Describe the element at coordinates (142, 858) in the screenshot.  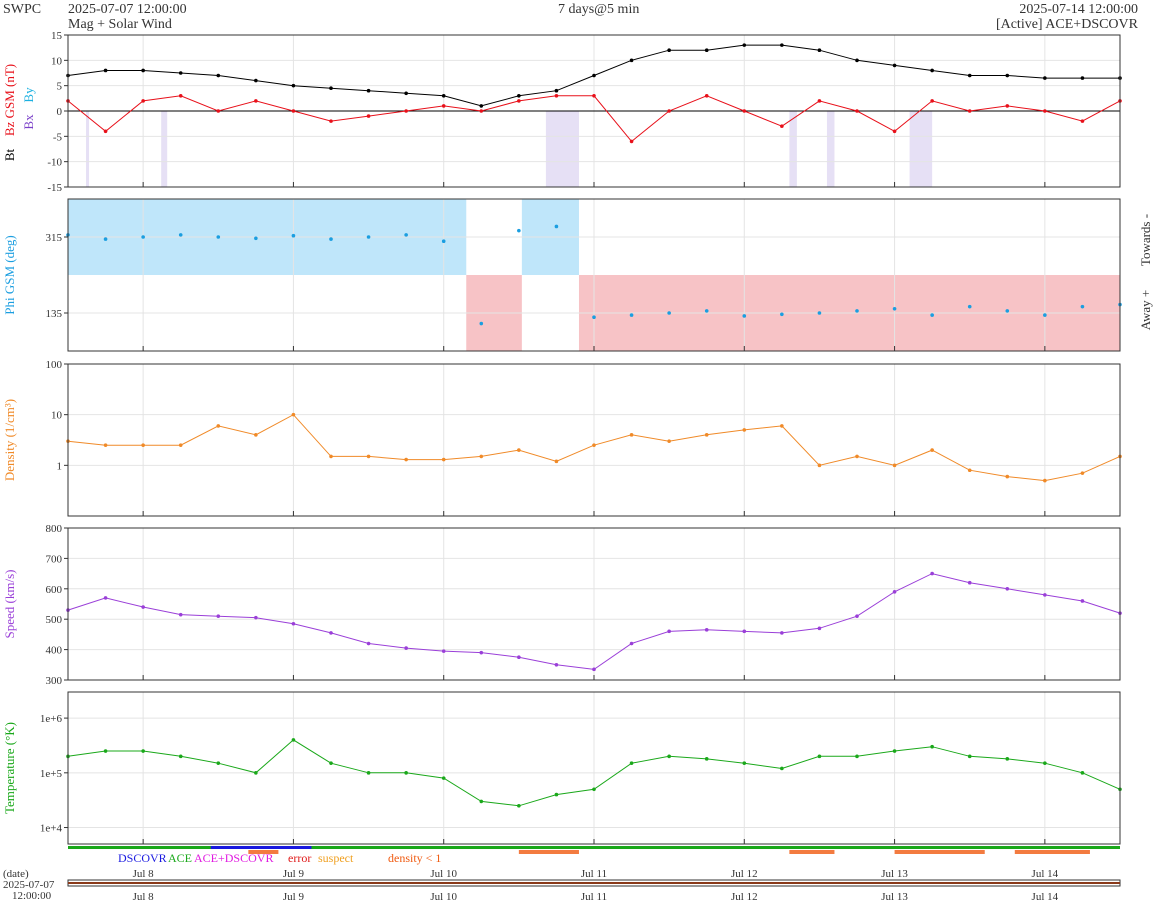
I see `status-legend-0: DSCOVR` at that location.